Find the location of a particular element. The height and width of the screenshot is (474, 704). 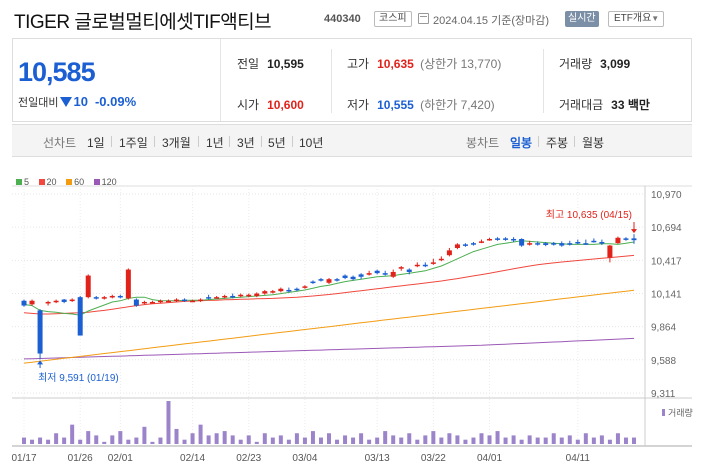

x-tick-label: 01/17 is located at coordinates (23, 458).